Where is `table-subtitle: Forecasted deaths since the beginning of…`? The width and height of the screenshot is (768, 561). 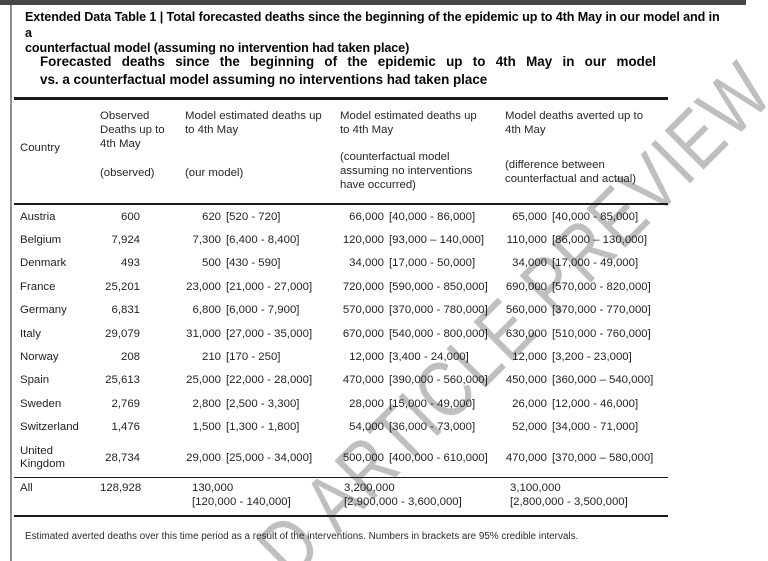 table-subtitle: Forecasted deaths since the beginning of… is located at coordinates (348, 70).